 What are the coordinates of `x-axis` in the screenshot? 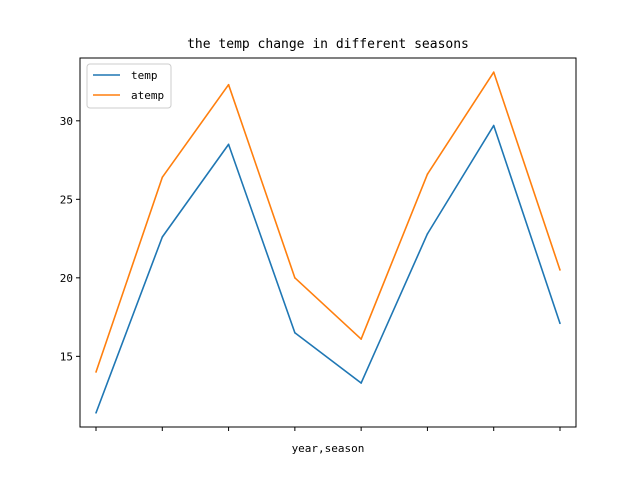 It's located at (328, 429).